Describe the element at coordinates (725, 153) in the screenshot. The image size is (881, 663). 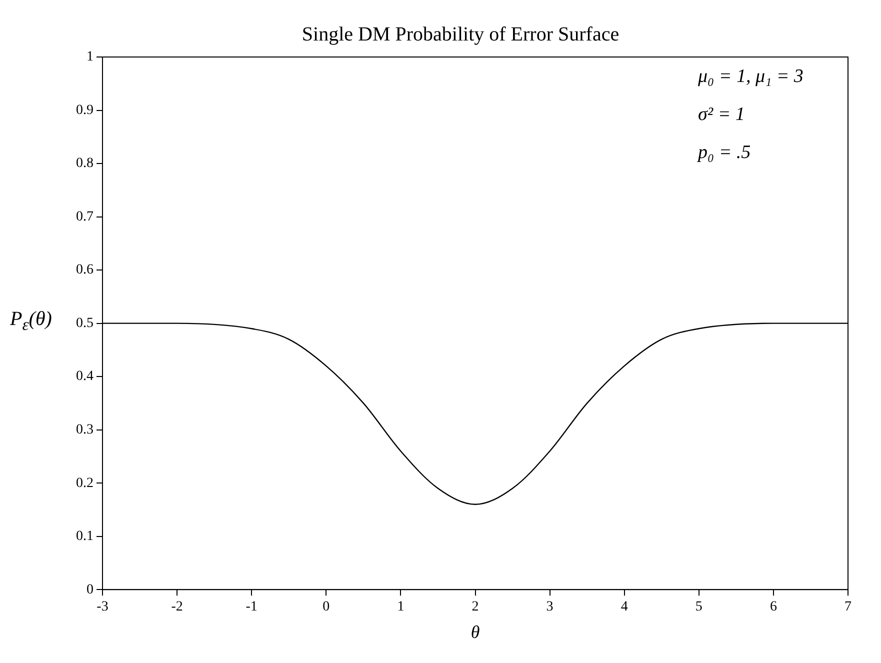
I see `annotation: p₀ = .5` at that location.